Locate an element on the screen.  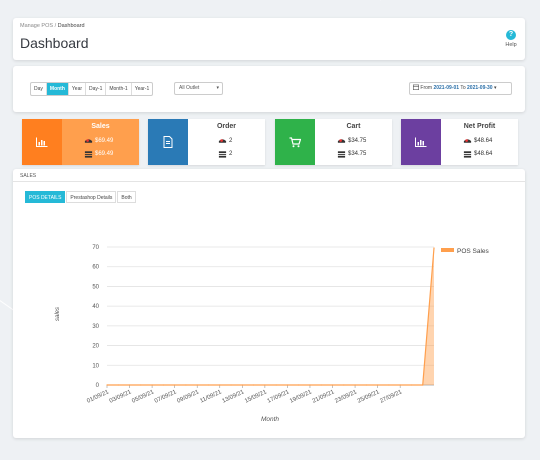
chart-legend: POS Sales is located at coordinates (465, 251).